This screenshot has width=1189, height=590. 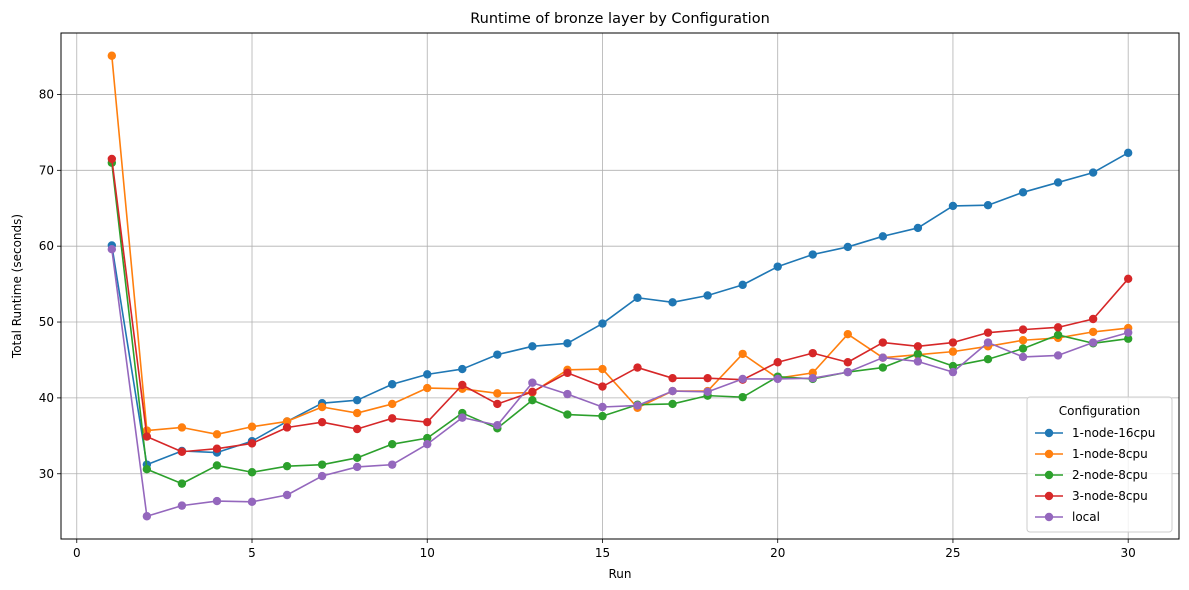 What do you see at coordinates (46, 398) in the screenshot?
I see `y-tick-label: 40` at bounding box center [46, 398].